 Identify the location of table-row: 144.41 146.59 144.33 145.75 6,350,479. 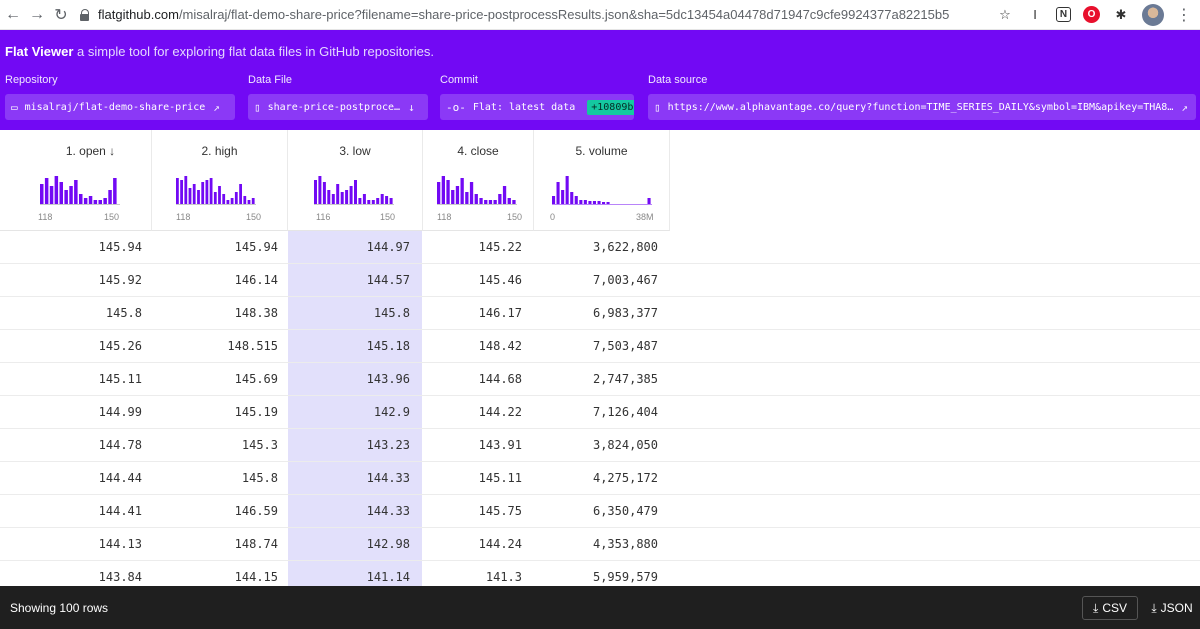
(600, 511).